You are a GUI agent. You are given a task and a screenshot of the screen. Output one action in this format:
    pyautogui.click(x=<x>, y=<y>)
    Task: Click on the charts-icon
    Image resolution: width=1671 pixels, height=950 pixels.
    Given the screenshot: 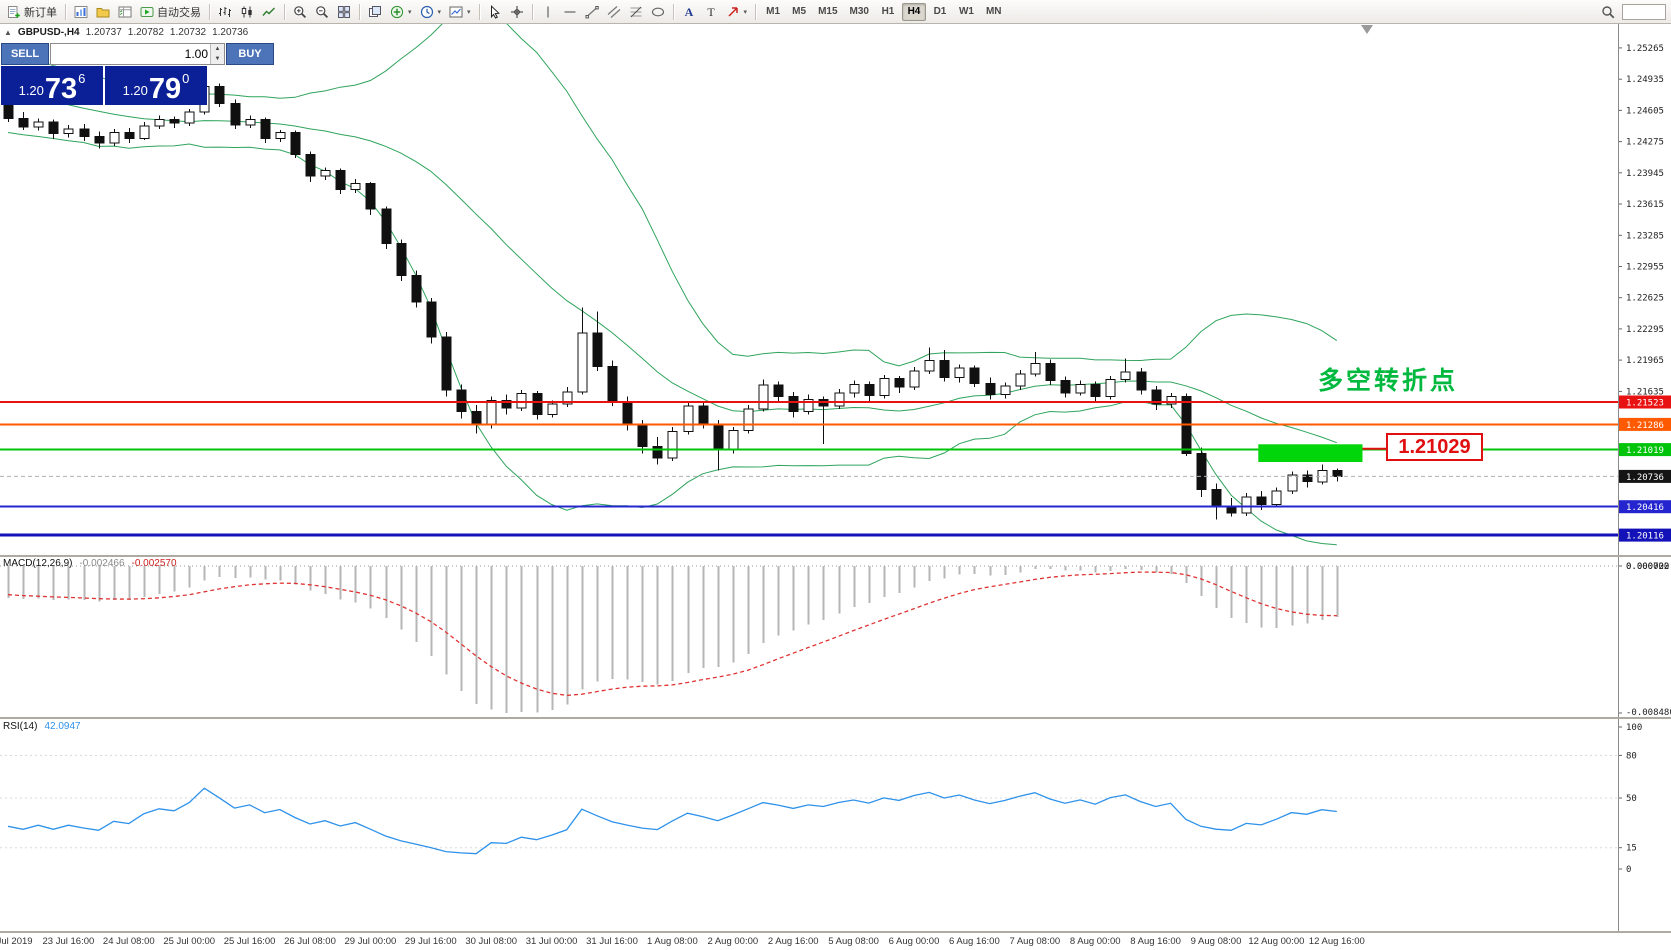 What is the action you would take?
    pyautogui.click(x=81, y=12)
    